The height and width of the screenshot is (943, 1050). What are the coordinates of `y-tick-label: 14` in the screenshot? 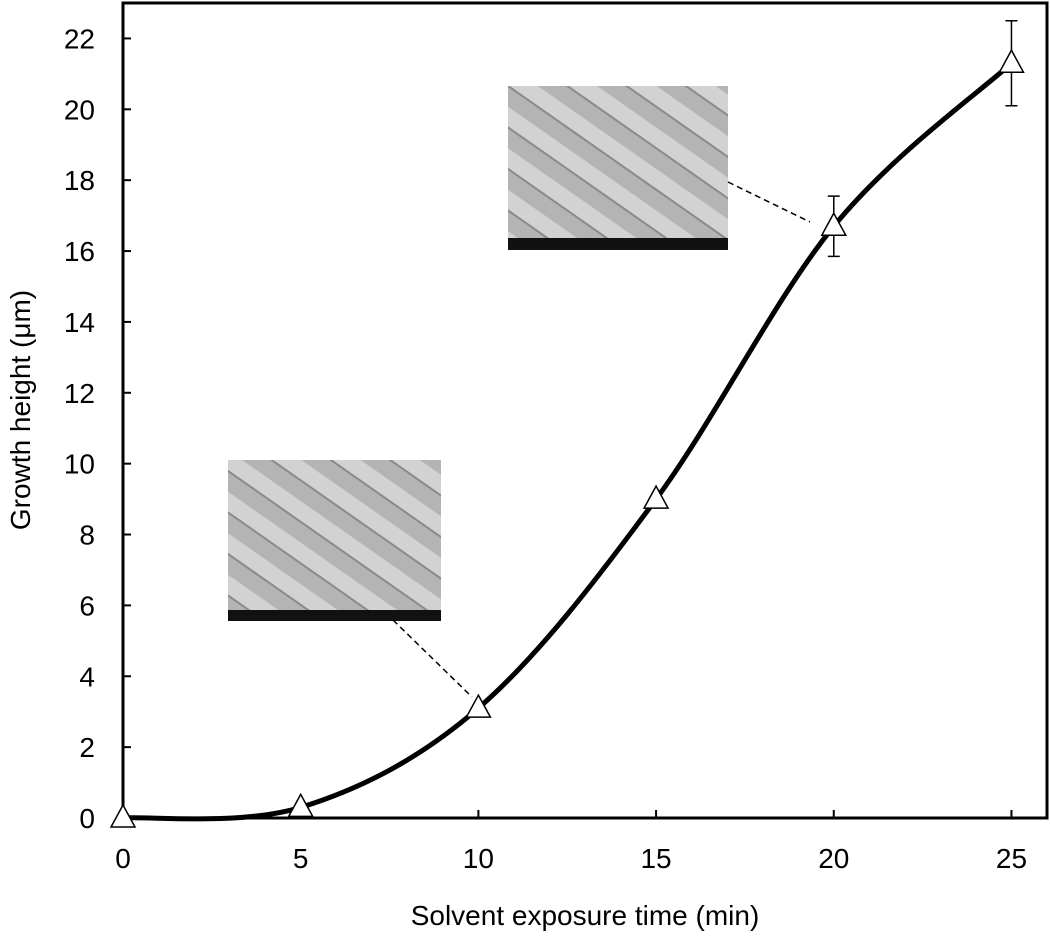 It's located at (79, 322).